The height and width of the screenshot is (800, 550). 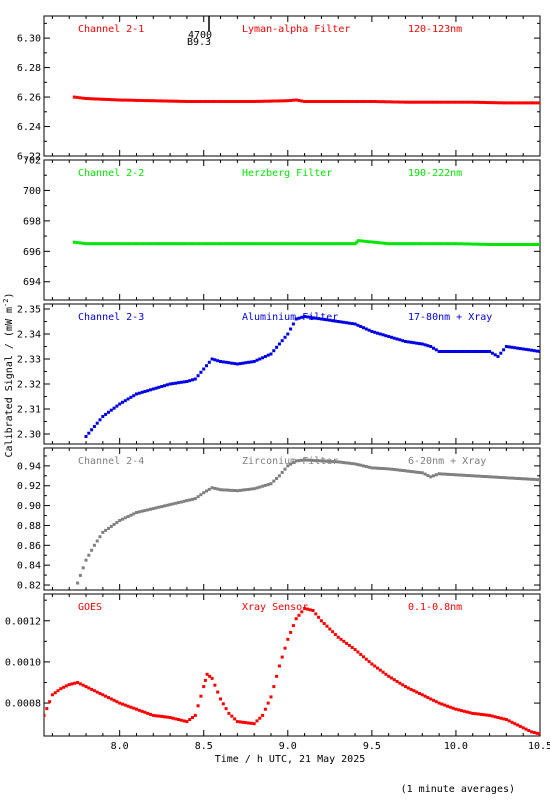 What do you see at coordinates (90, 607) in the screenshot?
I see `channel-label: GOES` at bounding box center [90, 607].